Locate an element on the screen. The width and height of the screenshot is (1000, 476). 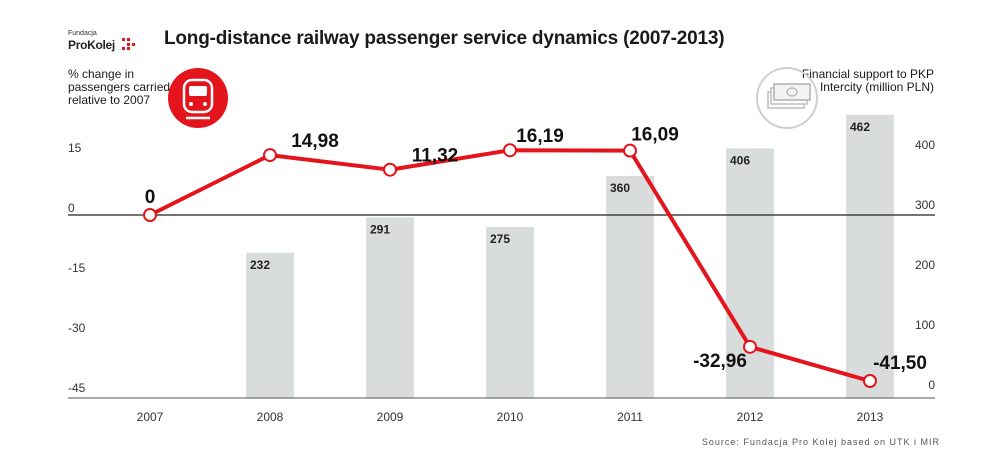
left-tick-label: 15 is located at coordinates (75, 148).